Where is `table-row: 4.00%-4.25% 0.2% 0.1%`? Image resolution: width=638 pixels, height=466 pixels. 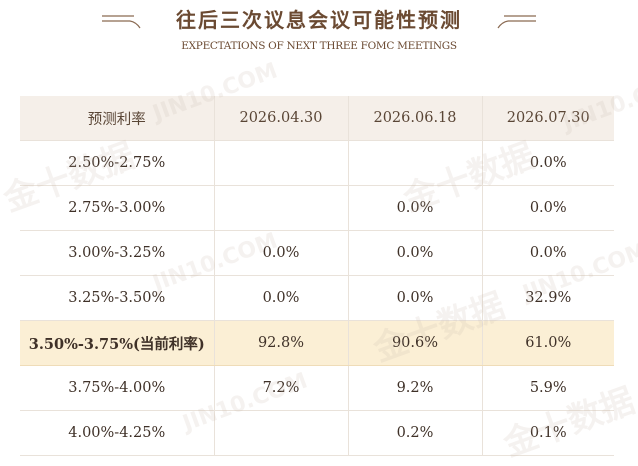
table-row: 4.00%-4.25% 0.2% 0.1% is located at coordinates (317, 433).